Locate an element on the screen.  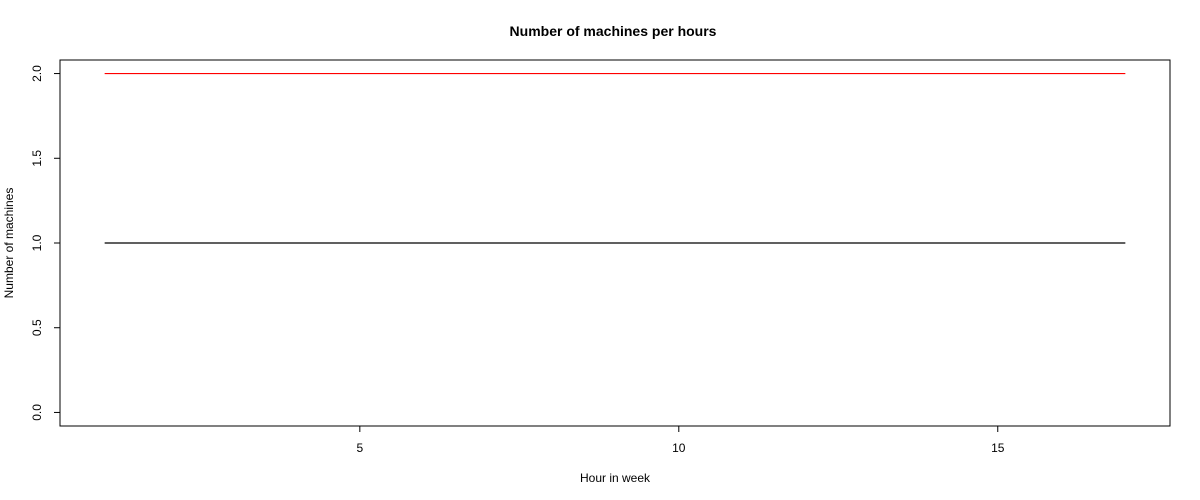
y-axis: 0.0 0.5 1.0 1.5 2.0 is located at coordinates (45, 243).